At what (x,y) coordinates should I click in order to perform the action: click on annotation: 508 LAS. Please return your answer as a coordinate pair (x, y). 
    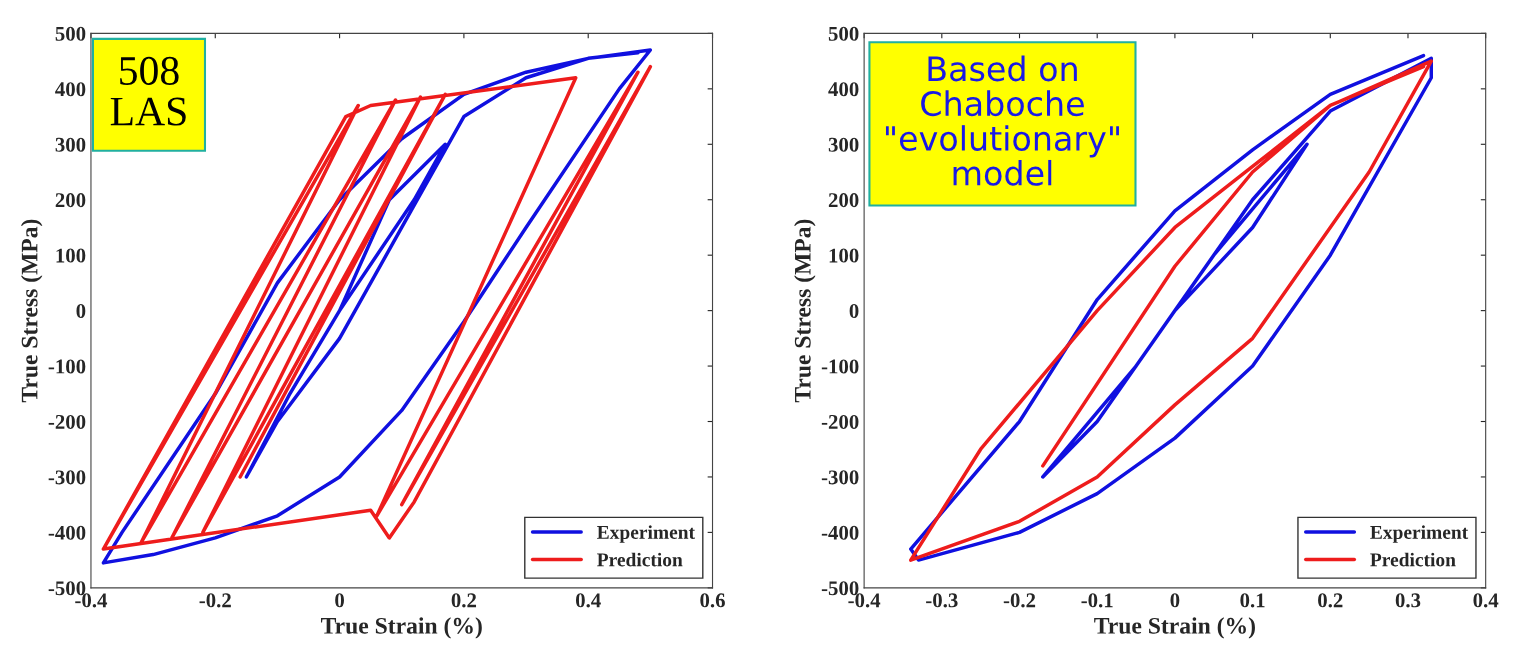
    Looking at the image, I should click on (148, 91).